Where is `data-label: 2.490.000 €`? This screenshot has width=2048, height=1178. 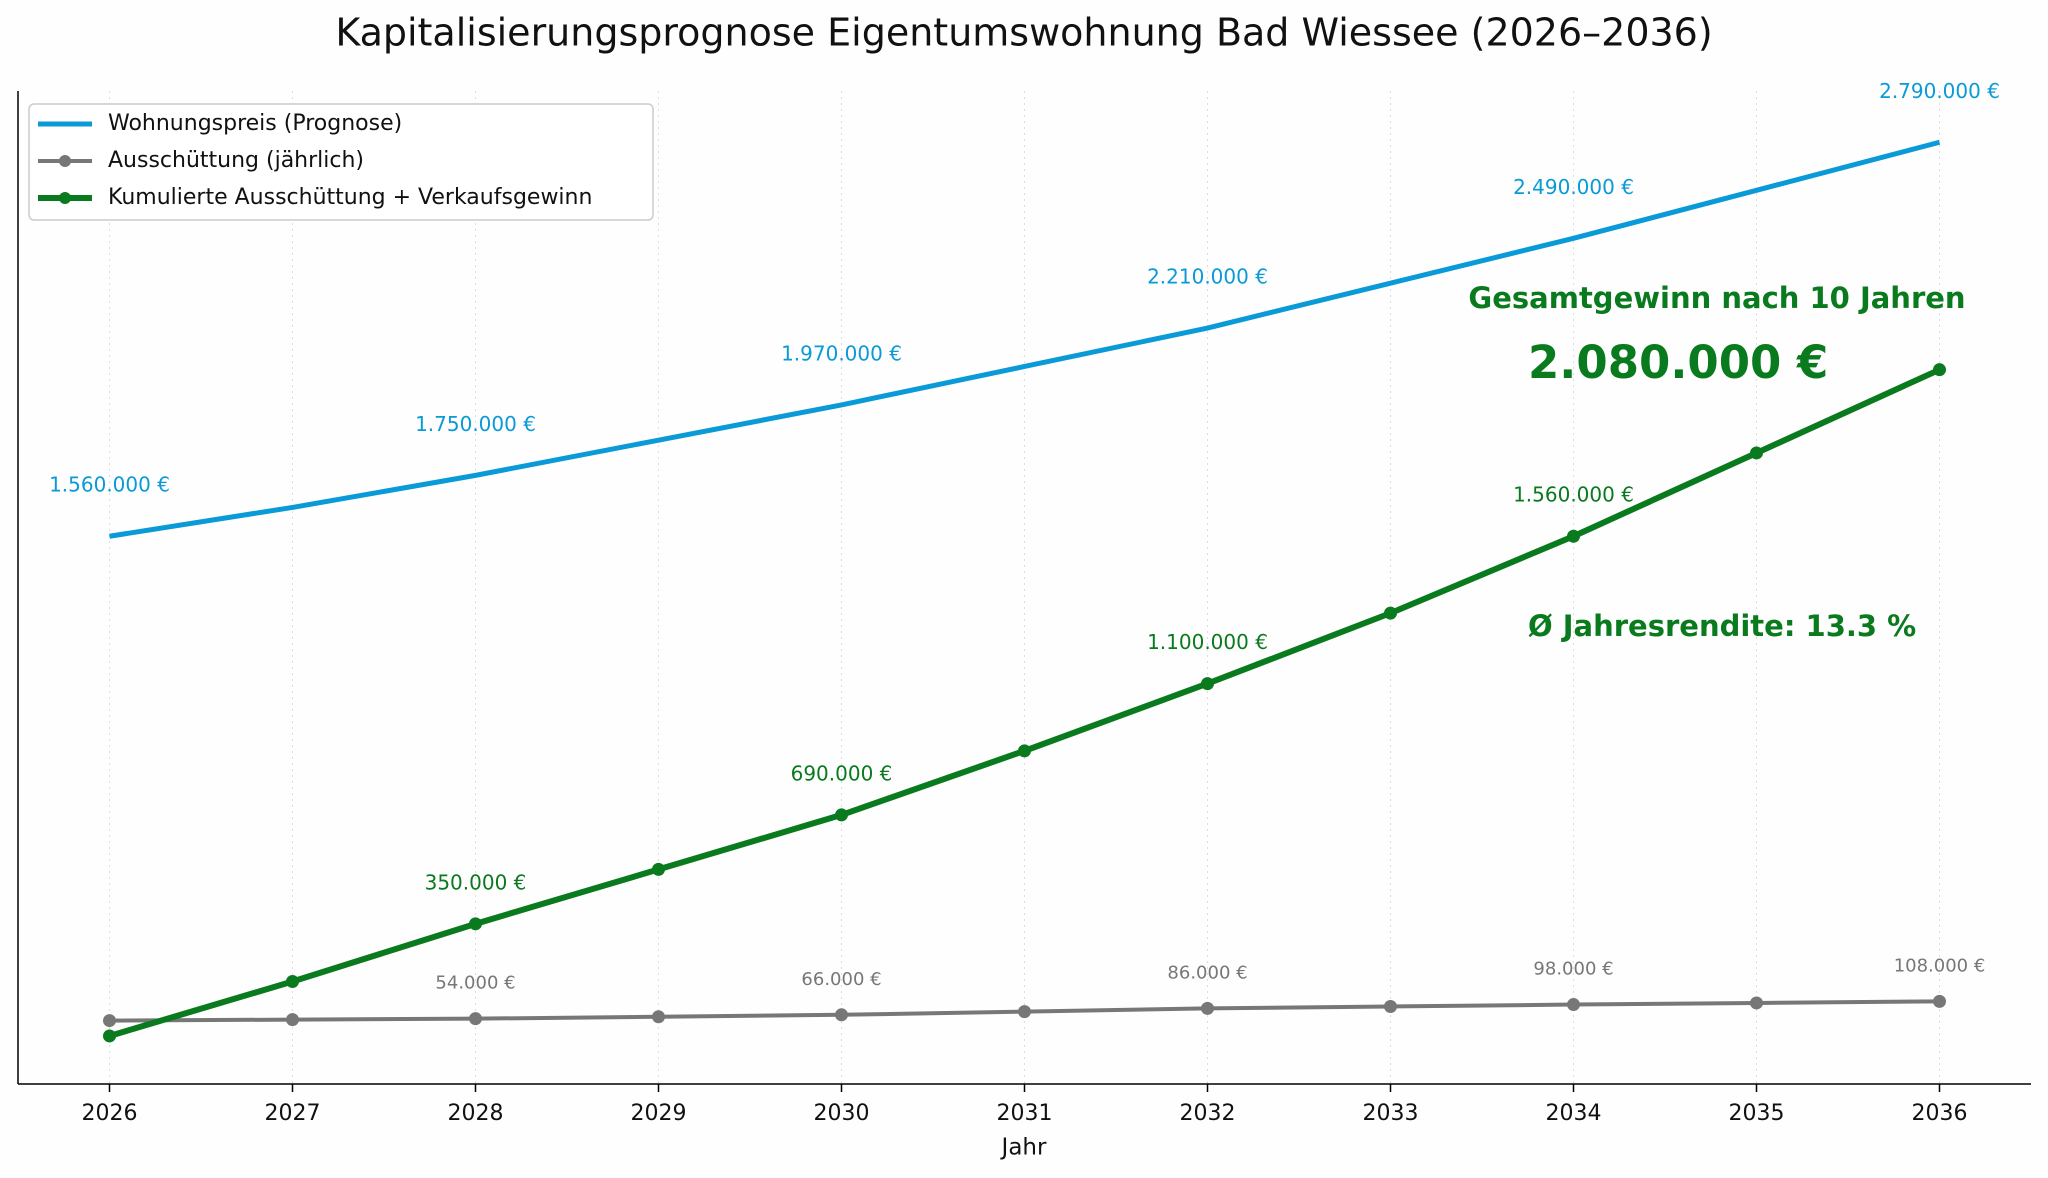
data-label: 2.490.000 € is located at coordinates (1573, 187).